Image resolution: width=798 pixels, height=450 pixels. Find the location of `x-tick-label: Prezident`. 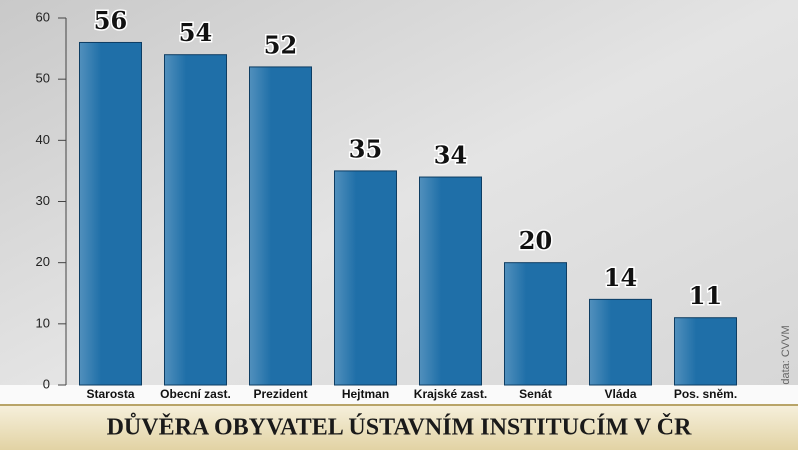

x-tick-label: Prezident is located at coordinates (280, 394).